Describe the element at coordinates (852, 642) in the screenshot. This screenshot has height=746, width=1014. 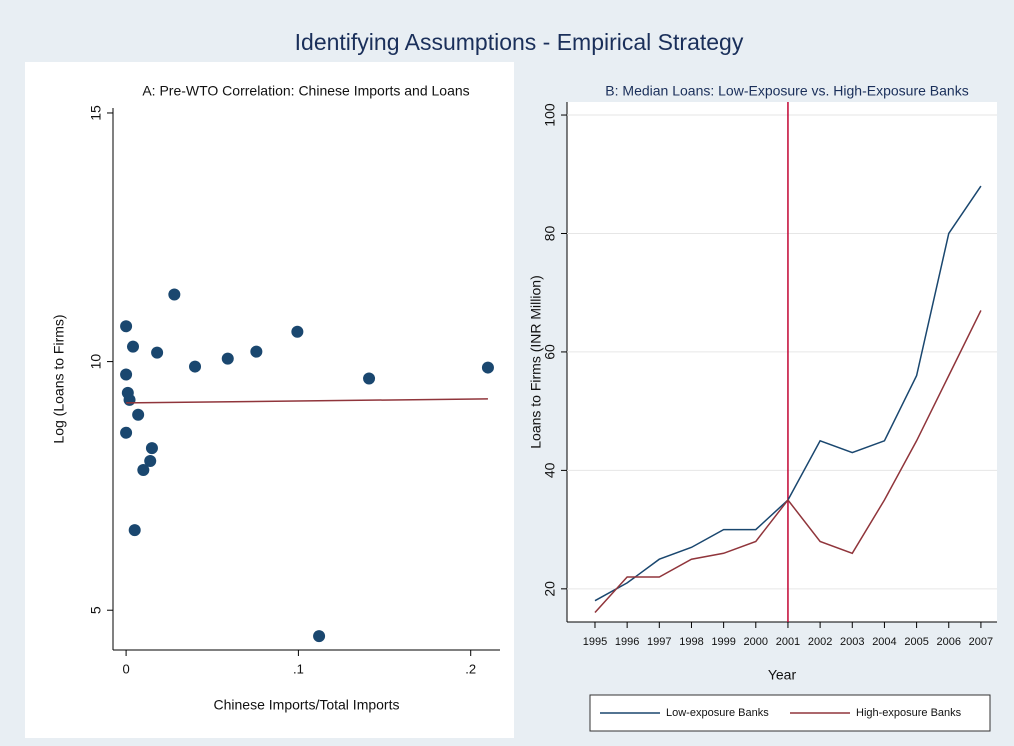
I see `x-tick-label: 2003` at that location.